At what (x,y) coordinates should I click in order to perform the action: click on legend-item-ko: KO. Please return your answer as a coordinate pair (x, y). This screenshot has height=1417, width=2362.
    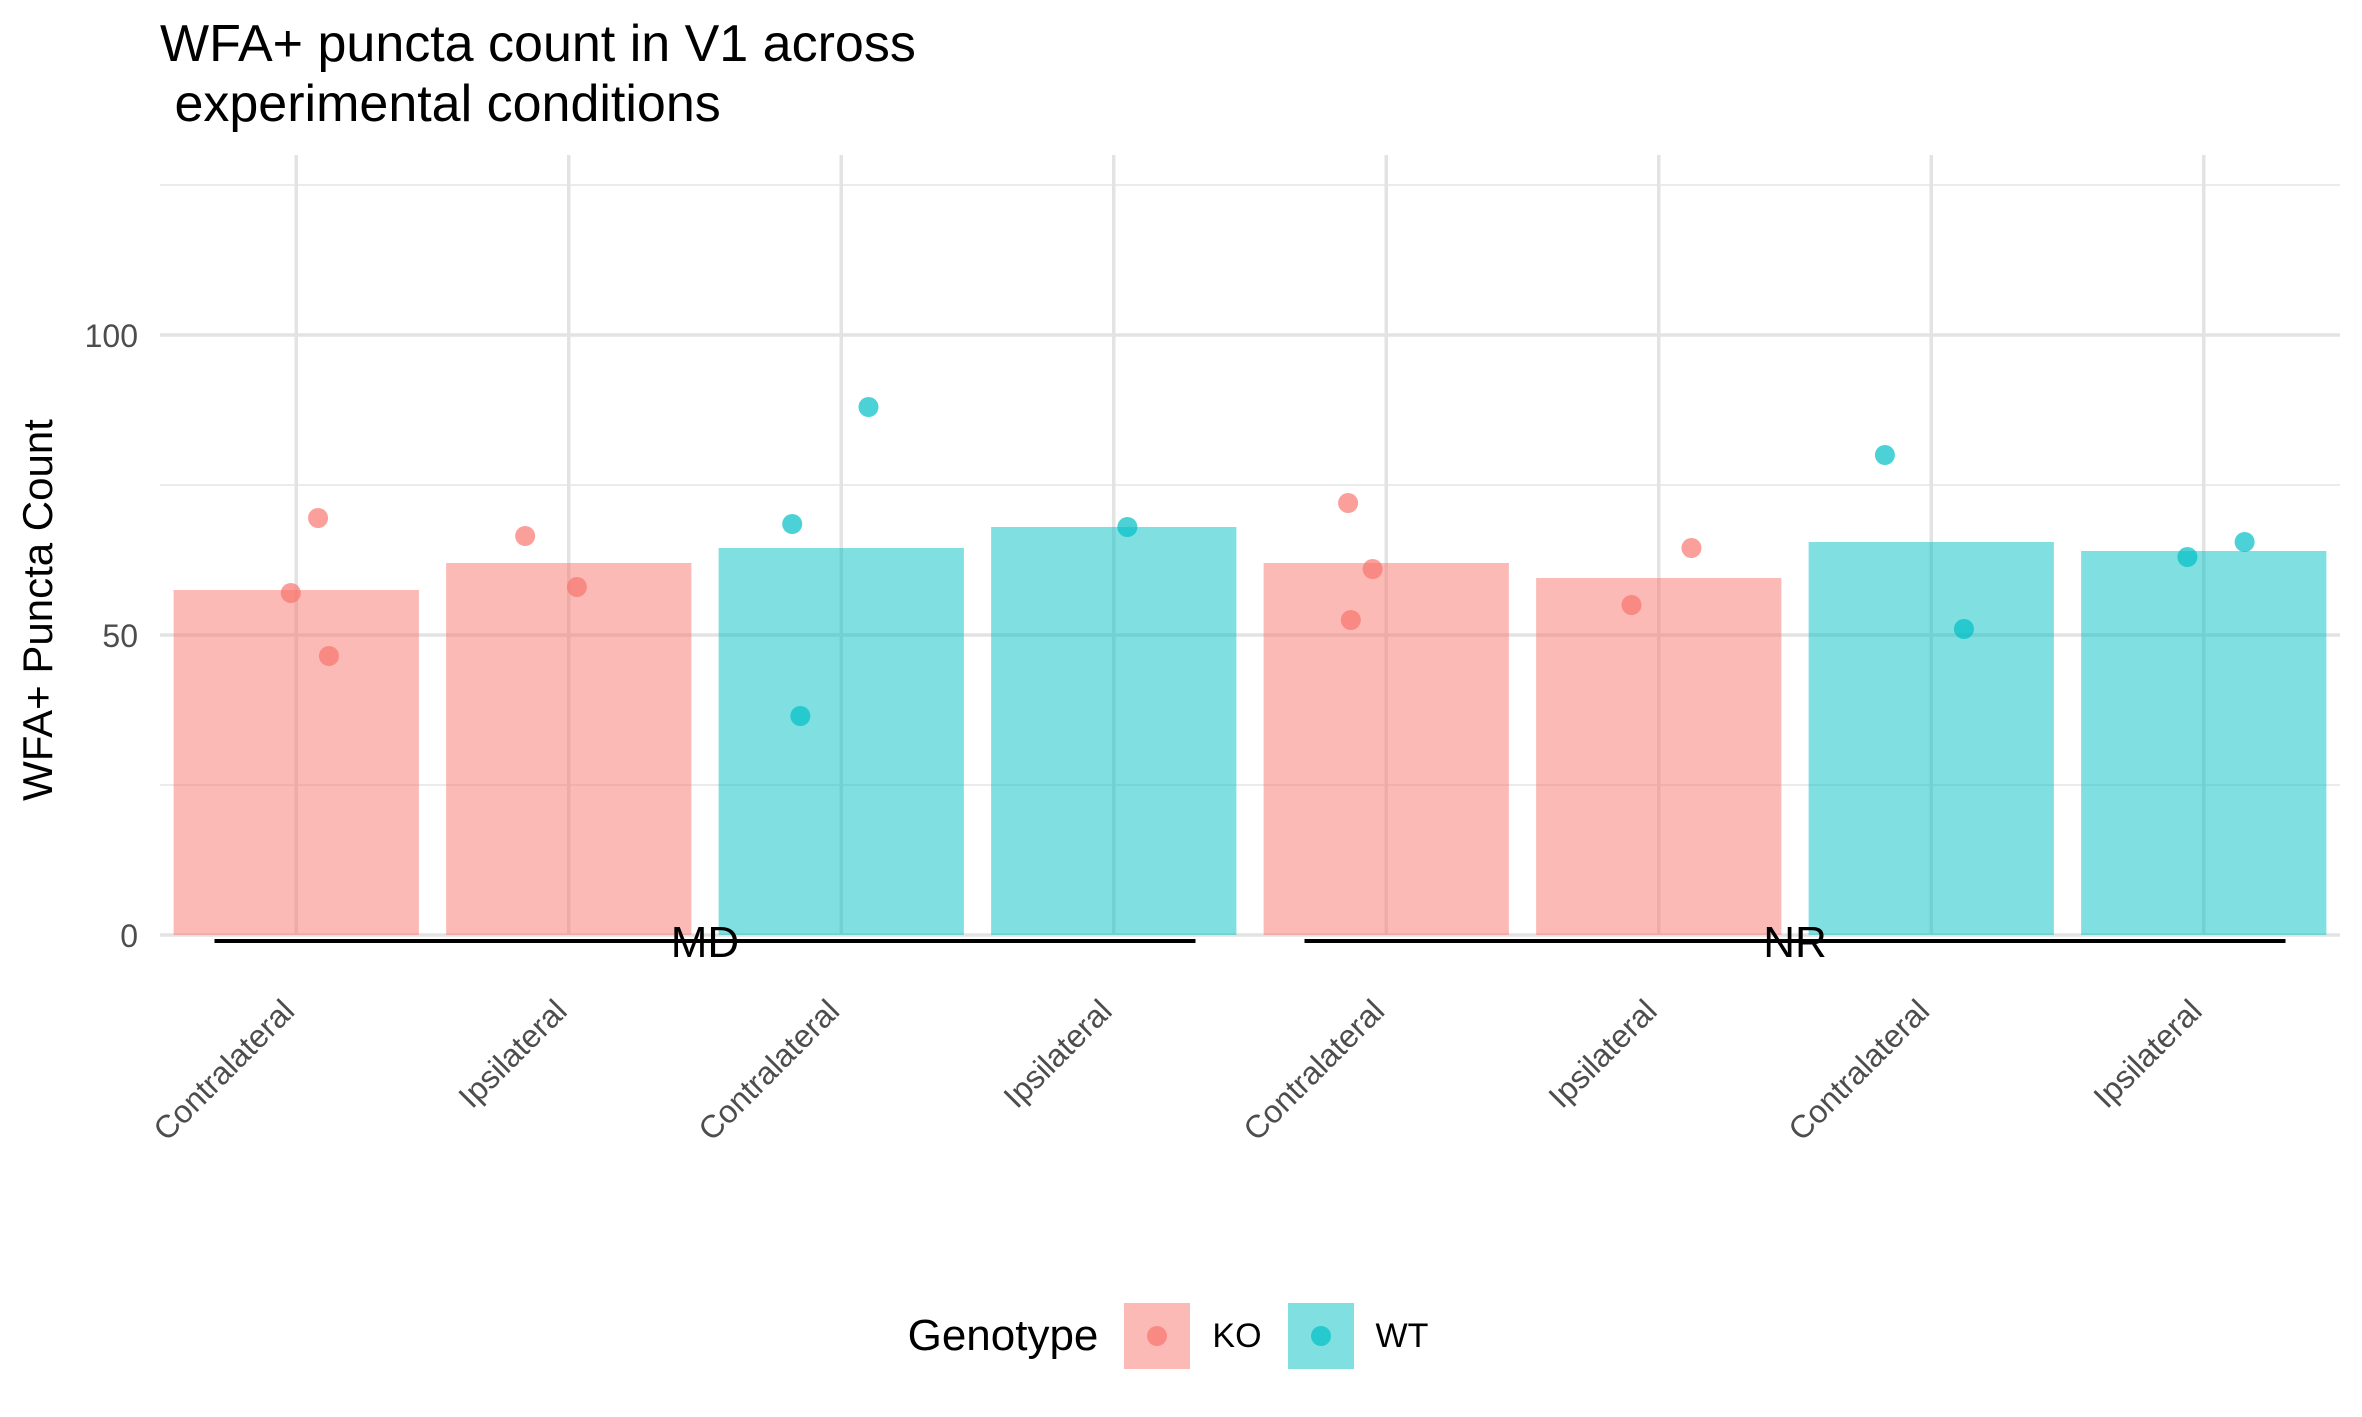
    Looking at the image, I should click on (1193, 1336).